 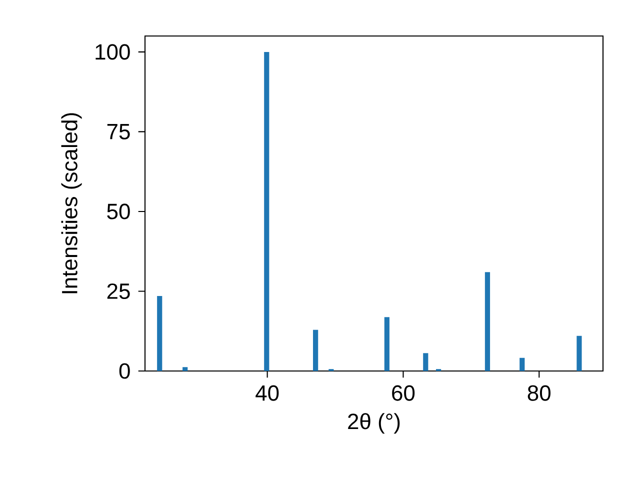 I want to click on y-axis-title: Intensities (scaled), so click(x=71, y=203).